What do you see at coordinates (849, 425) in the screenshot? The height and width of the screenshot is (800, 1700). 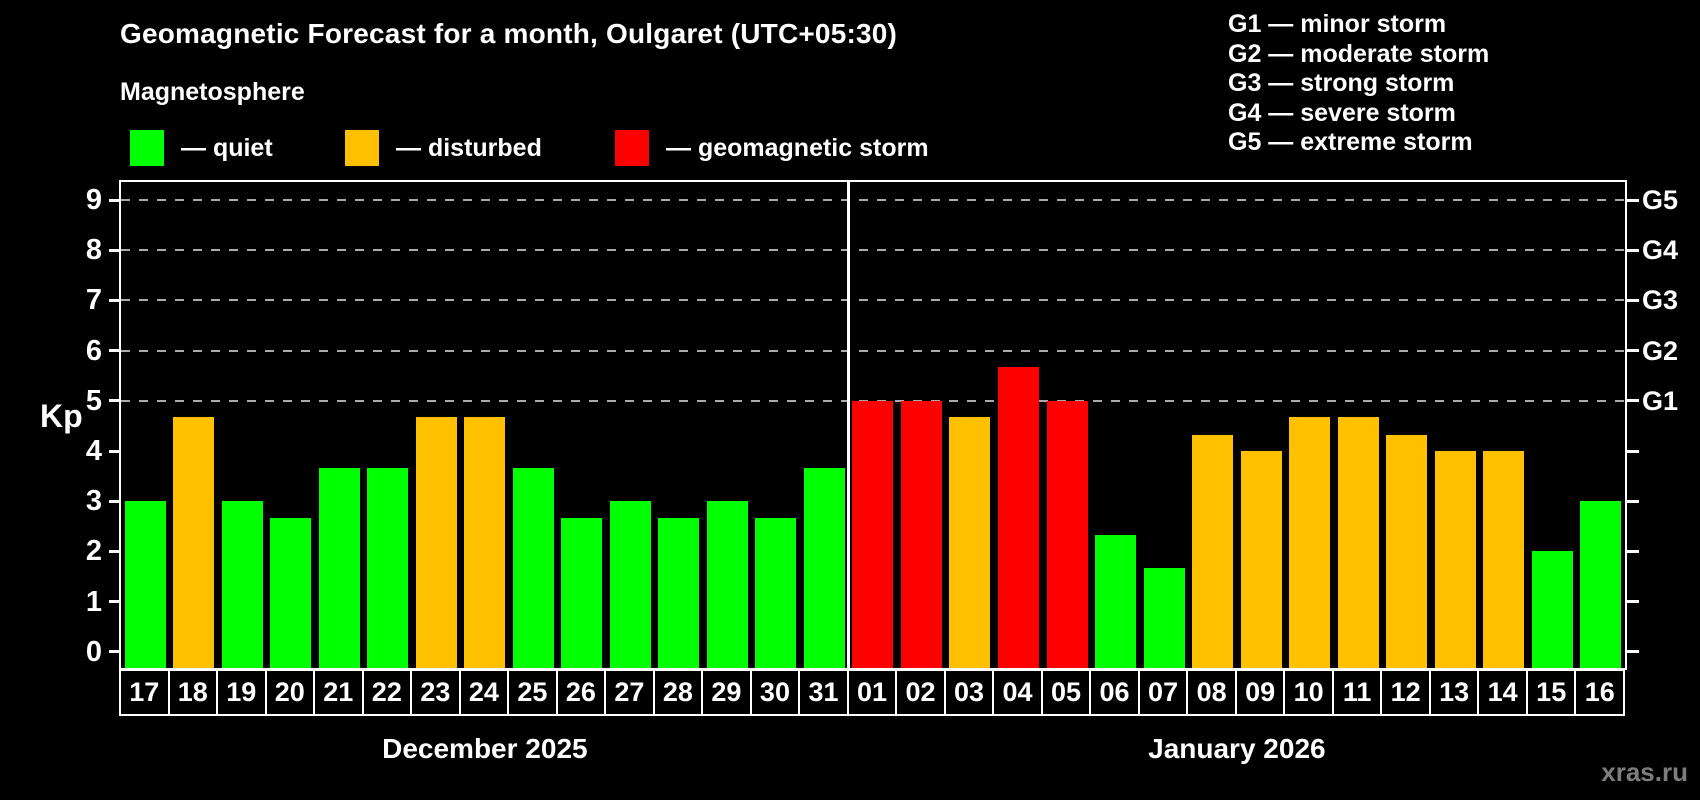 I see `month-divider-line` at bounding box center [849, 425].